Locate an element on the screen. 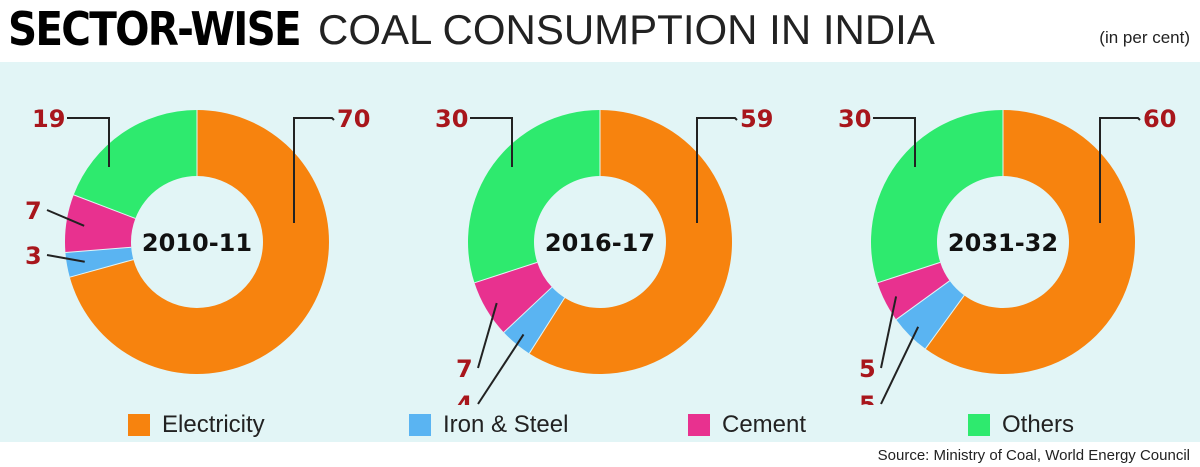 The height and width of the screenshot is (467, 1200). legend-swatch-others is located at coordinates (979, 425).